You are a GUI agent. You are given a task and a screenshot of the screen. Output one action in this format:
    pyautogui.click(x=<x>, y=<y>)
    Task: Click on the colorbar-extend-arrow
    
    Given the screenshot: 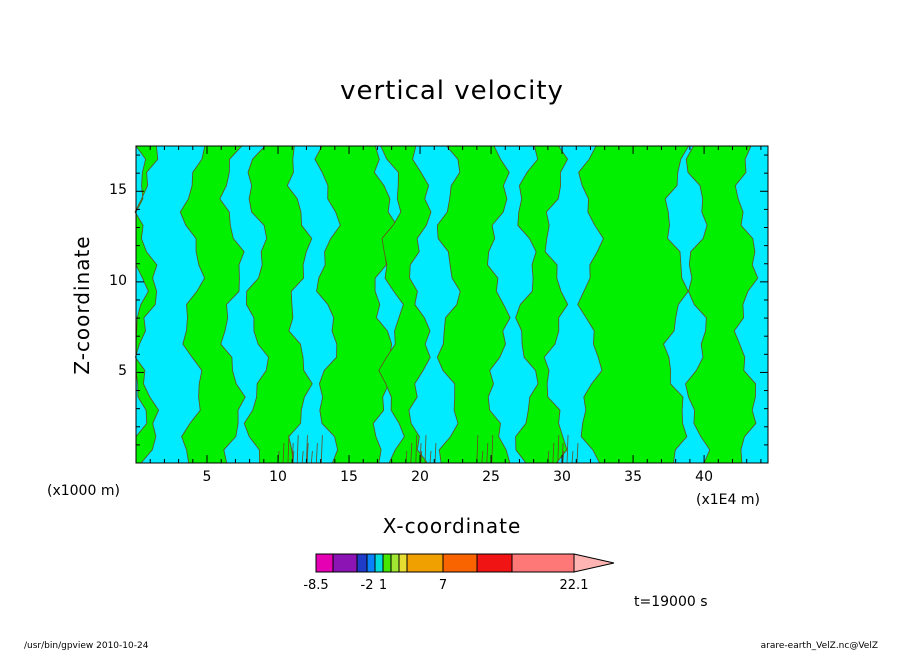 What is the action you would take?
    pyautogui.click(x=594, y=563)
    